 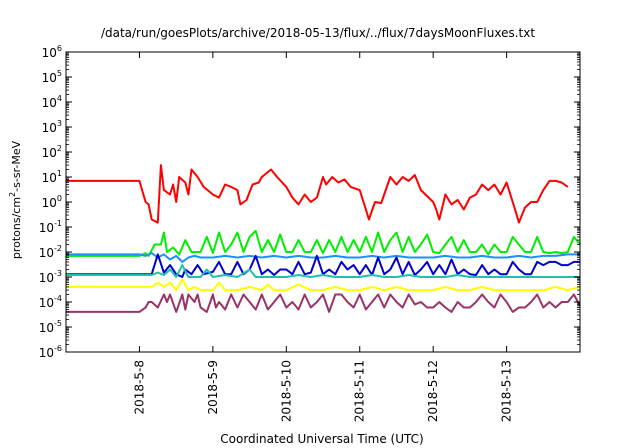 What do you see at coordinates (213, 387) in the screenshot?
I see `x-tick-label: 2018-5-9` at bounding box center [213, 387].